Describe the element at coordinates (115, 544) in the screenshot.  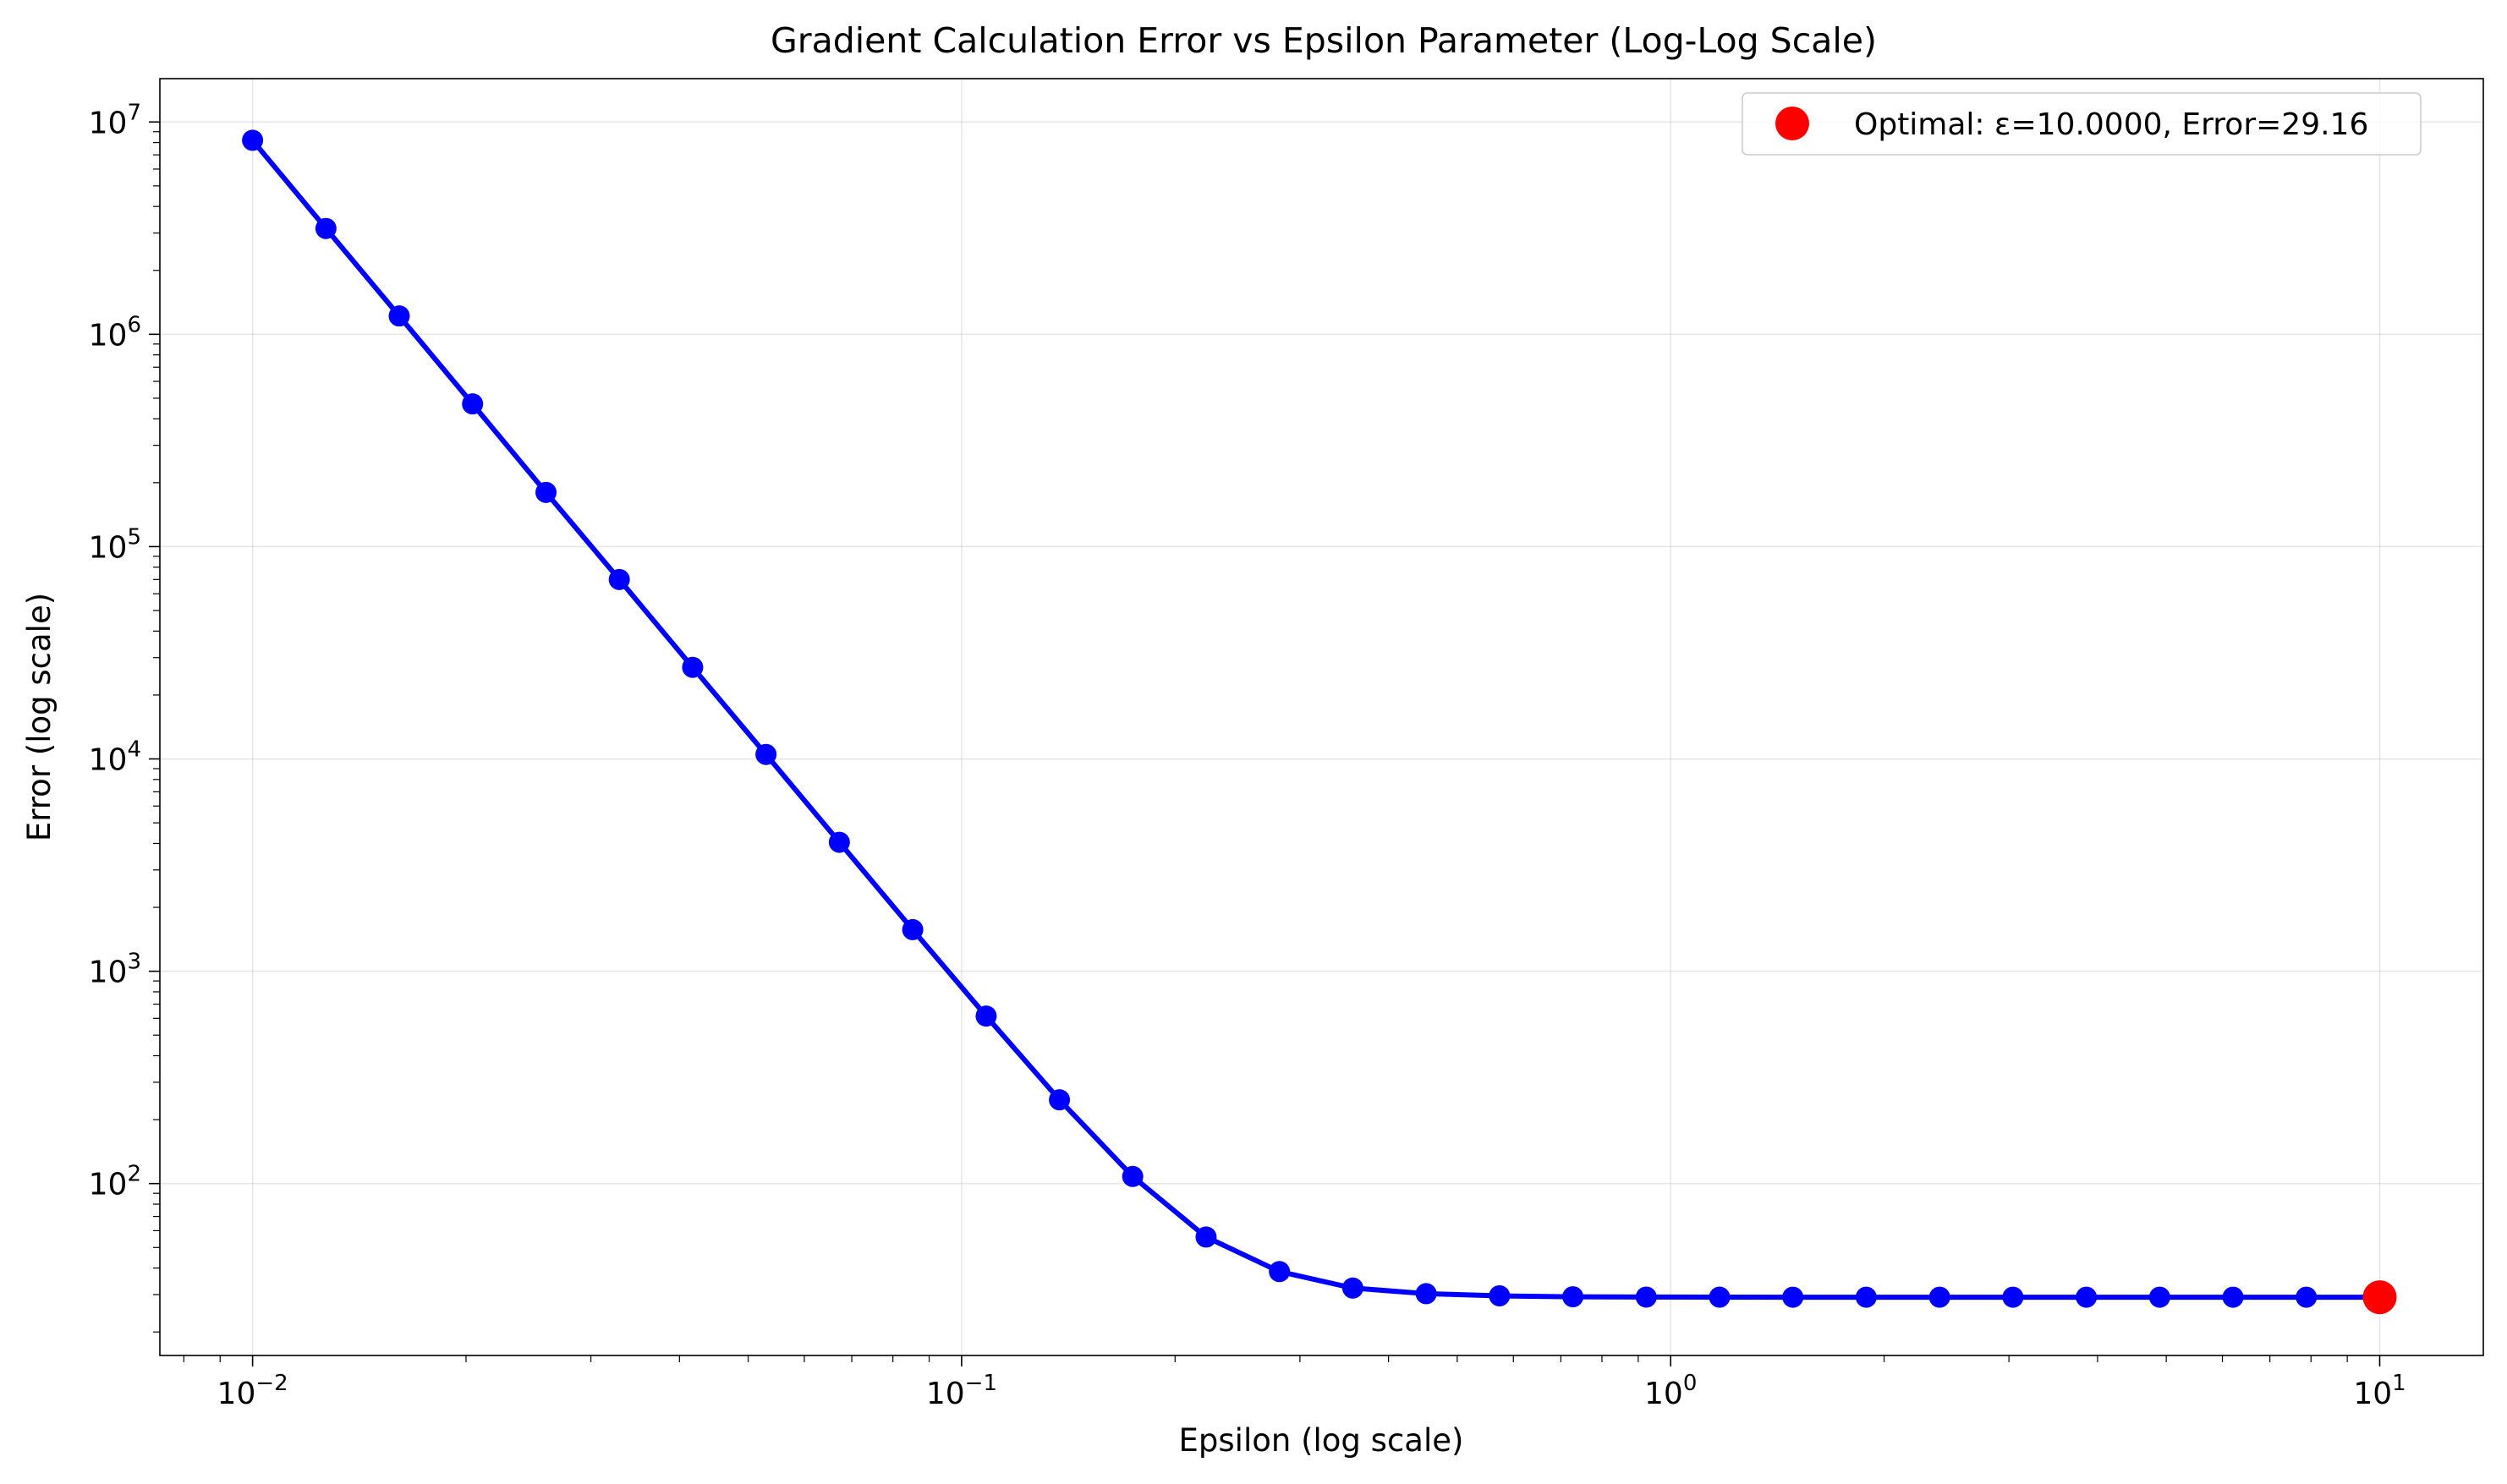
I see `y-tick-label: 10⁵` at that location.